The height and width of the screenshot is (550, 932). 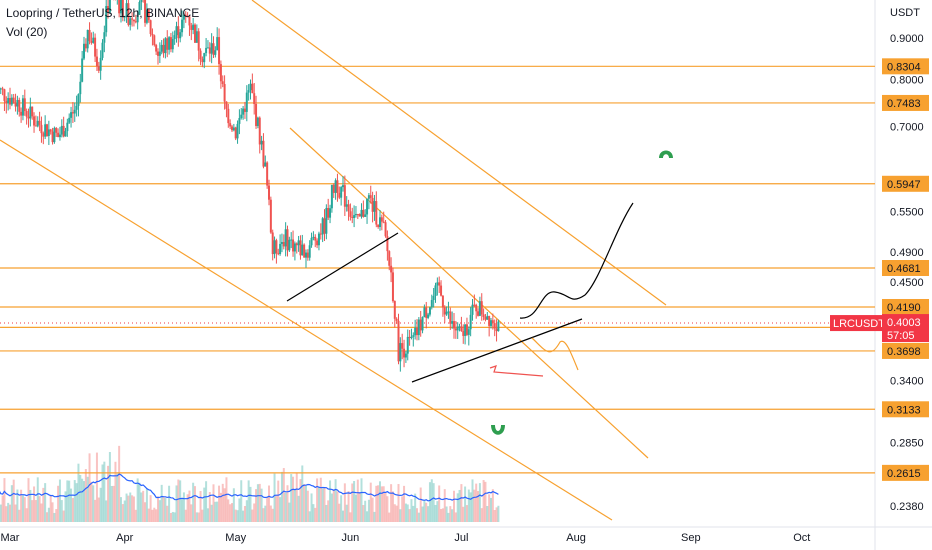 I want to click on support-trendline, so click(x=342, y=267).